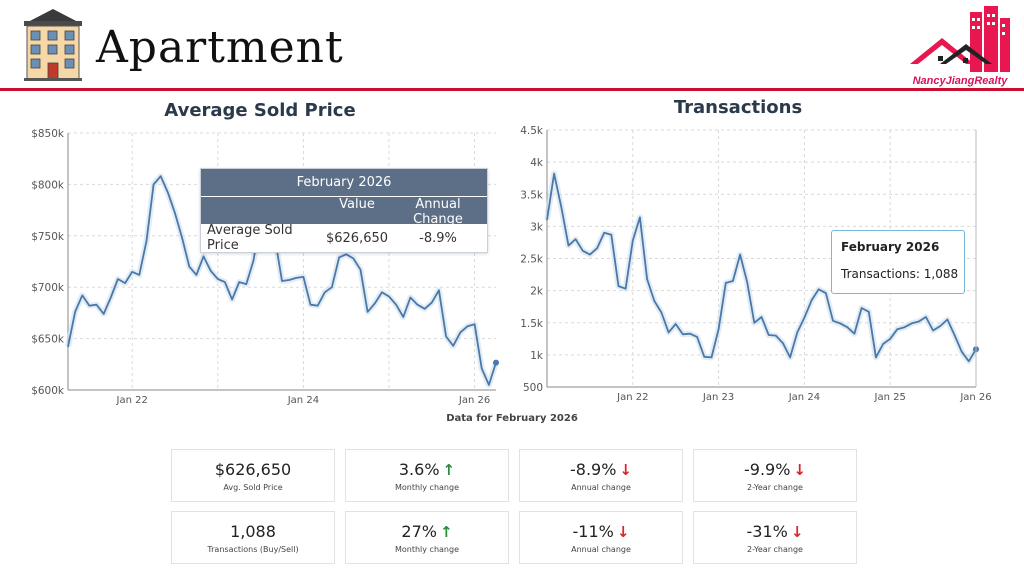  Describe the element at coordinates (775, 475) in the screenshot. I see `stat-card-price-2year: -9.9% ↓ 2-Year change` at that location.